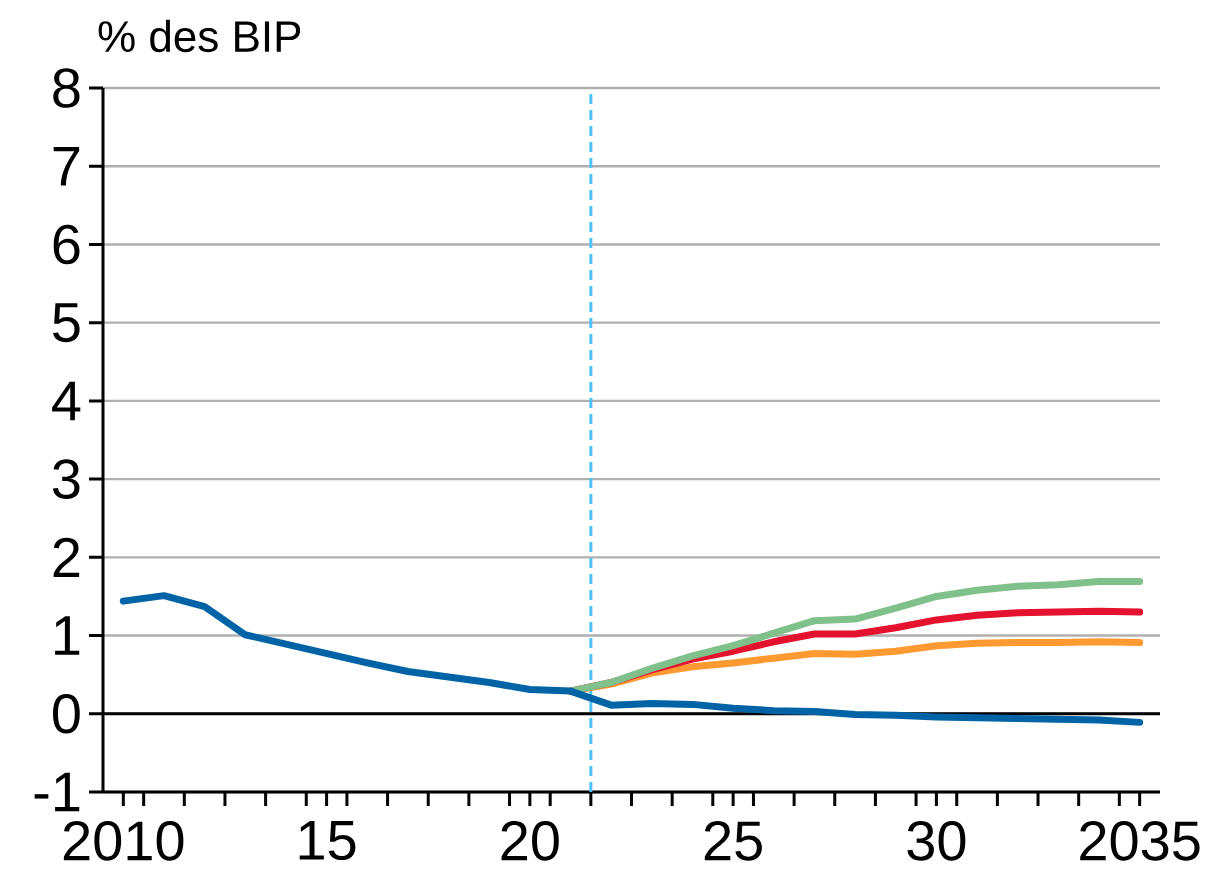  I want to click on y-tick-label: 3, so click(66, 479).